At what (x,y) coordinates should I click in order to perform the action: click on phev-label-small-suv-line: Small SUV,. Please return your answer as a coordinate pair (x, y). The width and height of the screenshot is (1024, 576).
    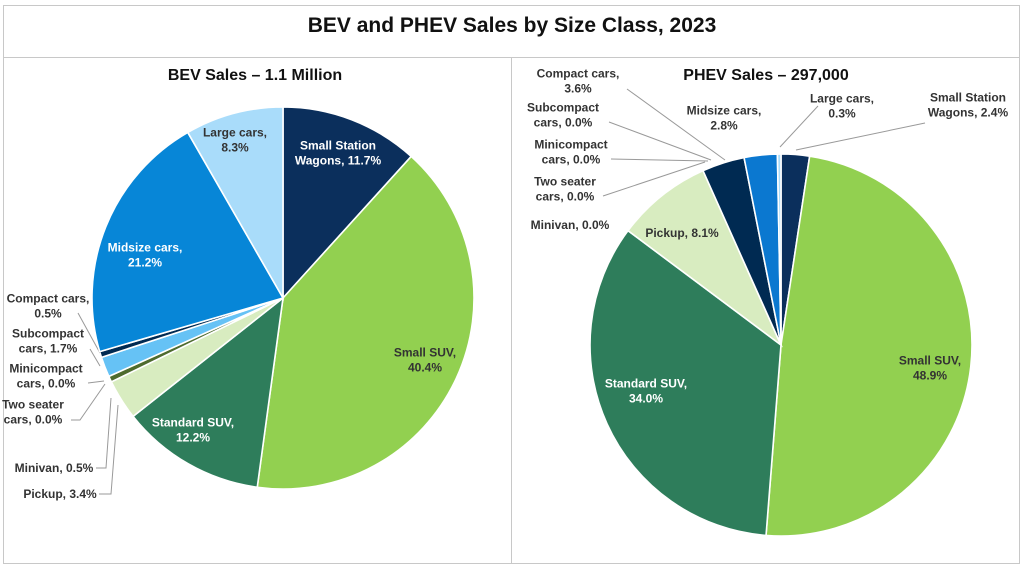
    Looking at the image, I should click on (930, 361).